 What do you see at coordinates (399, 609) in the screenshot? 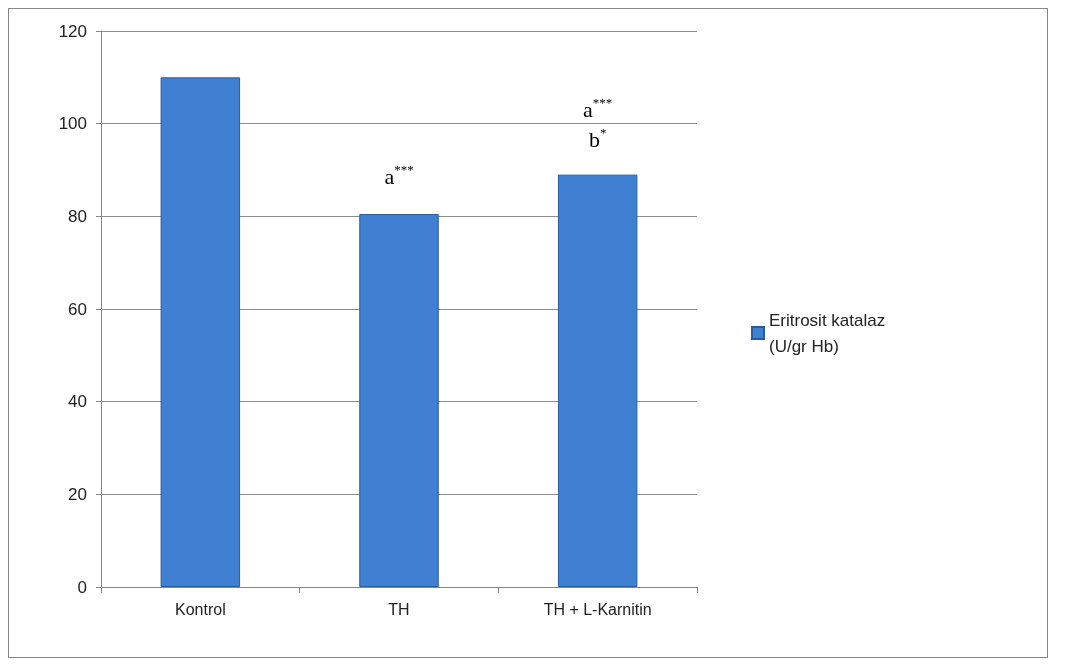
I see `x-tick-label: TH` at bounding box center [399, 609].